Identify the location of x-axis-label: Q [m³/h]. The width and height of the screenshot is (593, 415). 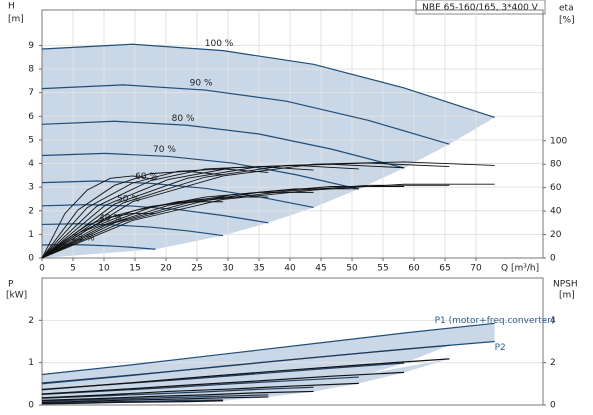
(520, 269).